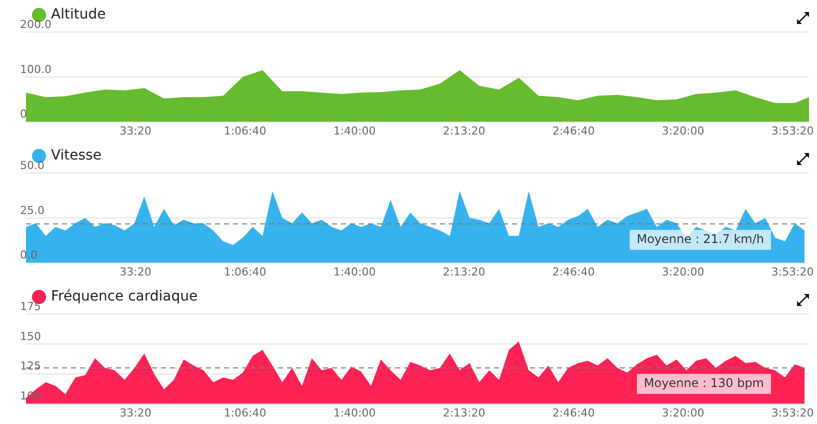 The image size is (817, 424). What do you see at coordinates (30, 366) in the screenshot?
I see `y-tick-label: 125` at bounding box center [30, 366].